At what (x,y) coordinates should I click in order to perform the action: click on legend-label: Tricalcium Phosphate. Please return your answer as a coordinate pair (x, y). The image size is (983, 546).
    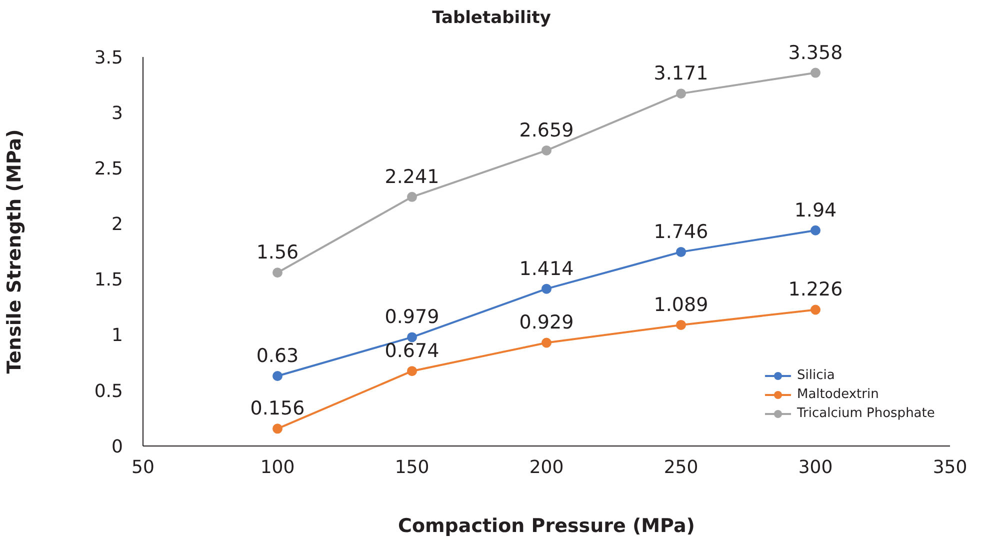
    Looking at the image, I should click on (866, 414).